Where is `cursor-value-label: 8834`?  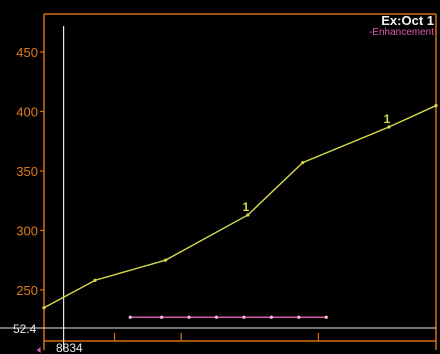
cursor-value-label: 8834 is located at coordinates (69, 347).